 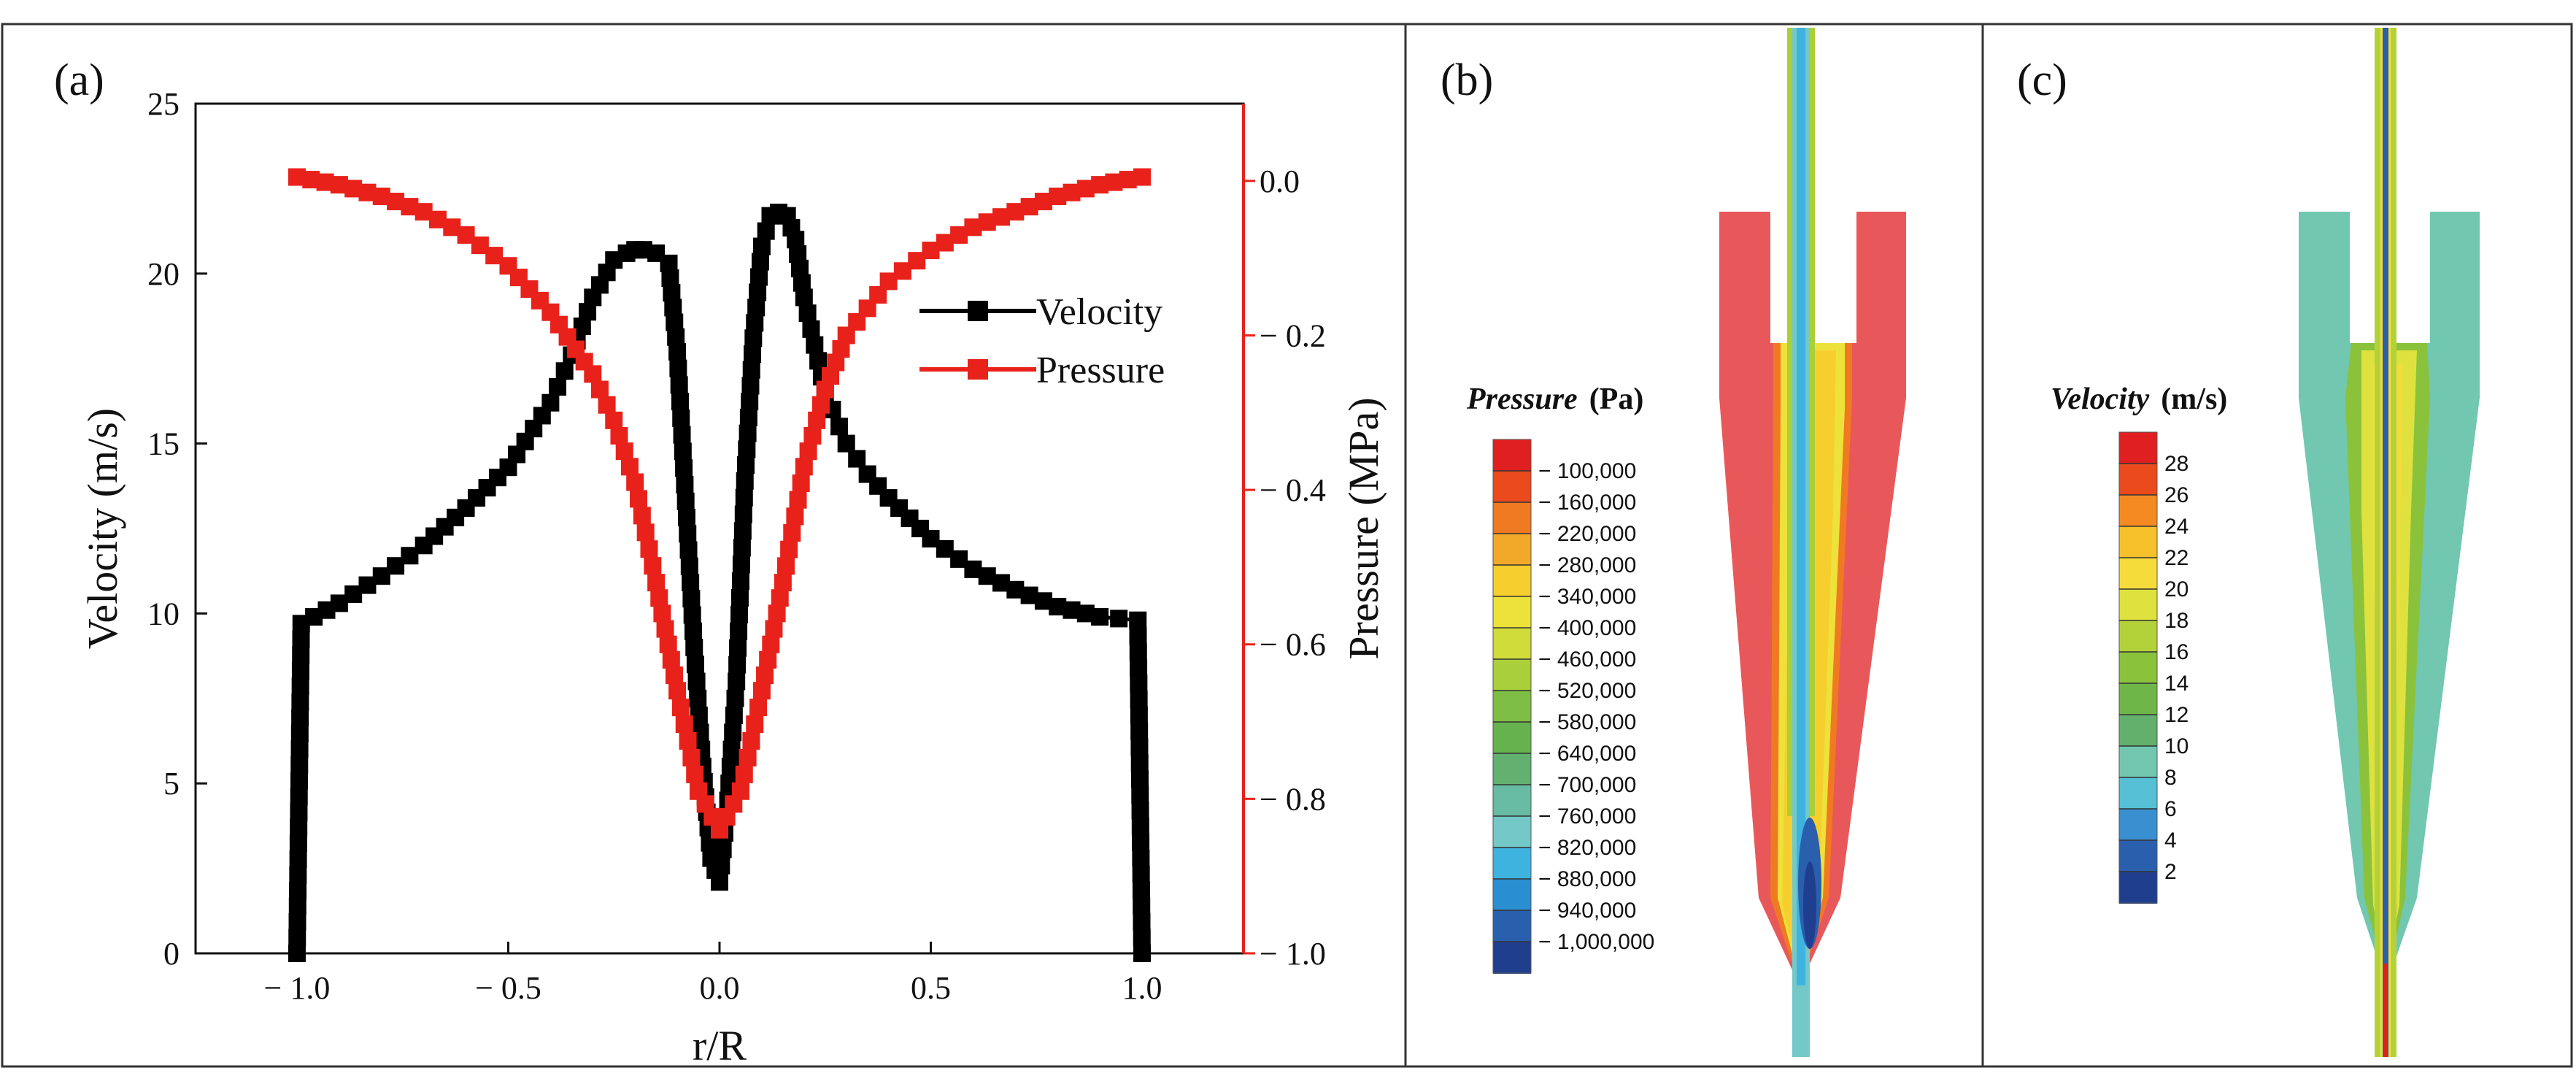 What do you see at coordinates (1293, 954) in the screenshot?
I see `y2-tick-label: − 1.0` at bounding box center [1293, 954].